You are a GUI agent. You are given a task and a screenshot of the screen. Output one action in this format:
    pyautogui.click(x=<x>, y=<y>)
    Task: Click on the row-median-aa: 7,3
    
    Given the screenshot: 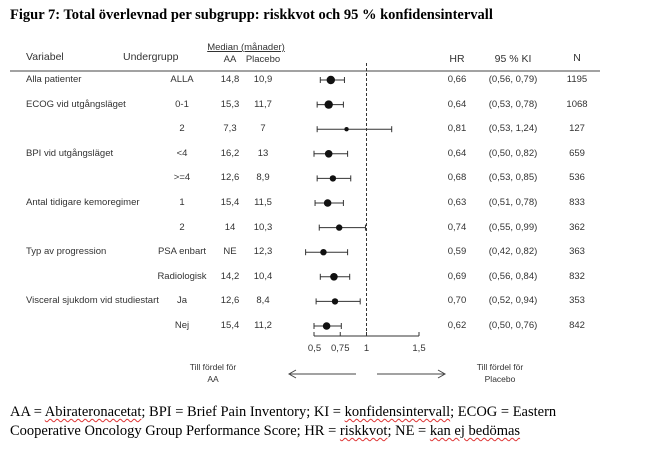 What is the action you would take?
    pyautogui.click(x=230, y=129)
    